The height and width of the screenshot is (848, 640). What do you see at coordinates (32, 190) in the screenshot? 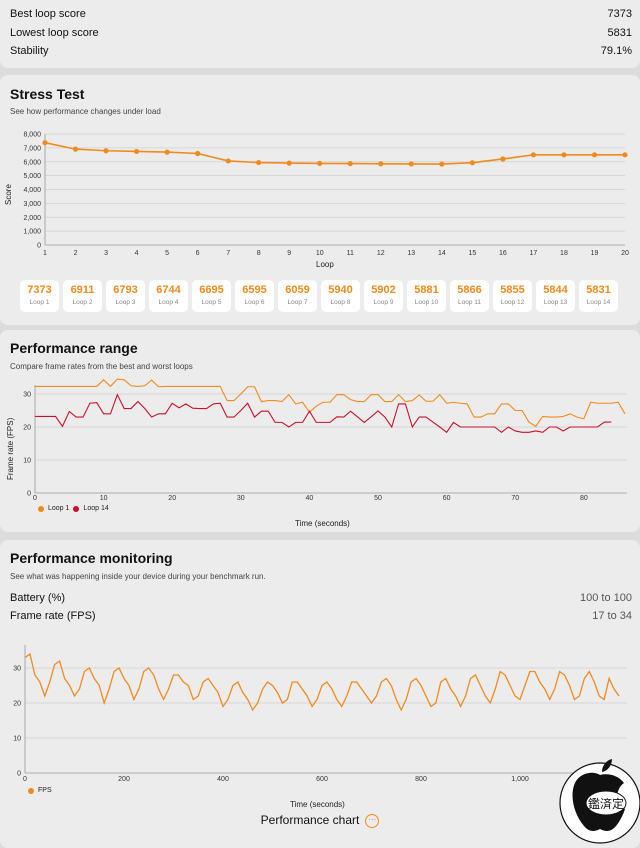
I see `y-tick-label: 4,000` at bounding box center [32, 190].